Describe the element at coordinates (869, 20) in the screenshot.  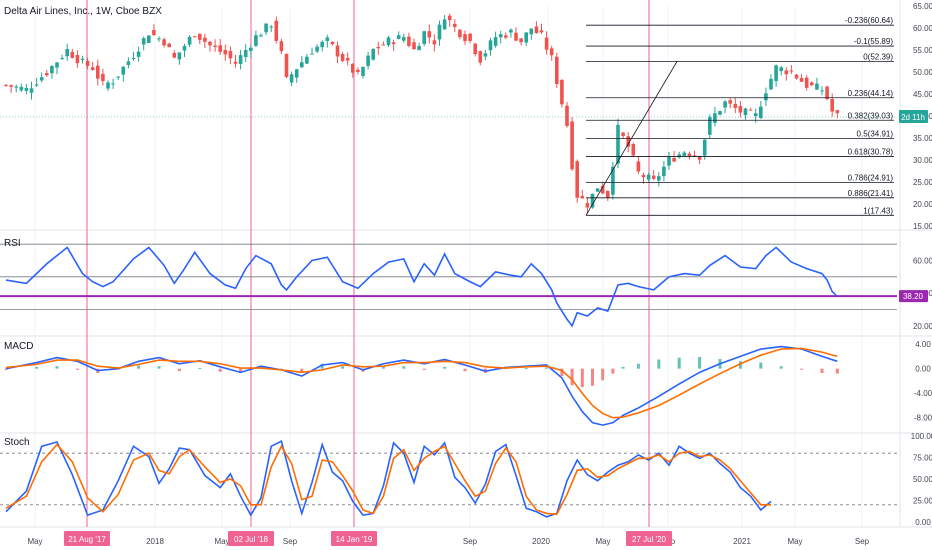
I see `fib-level-label: -0.236(60.64)` at that location.